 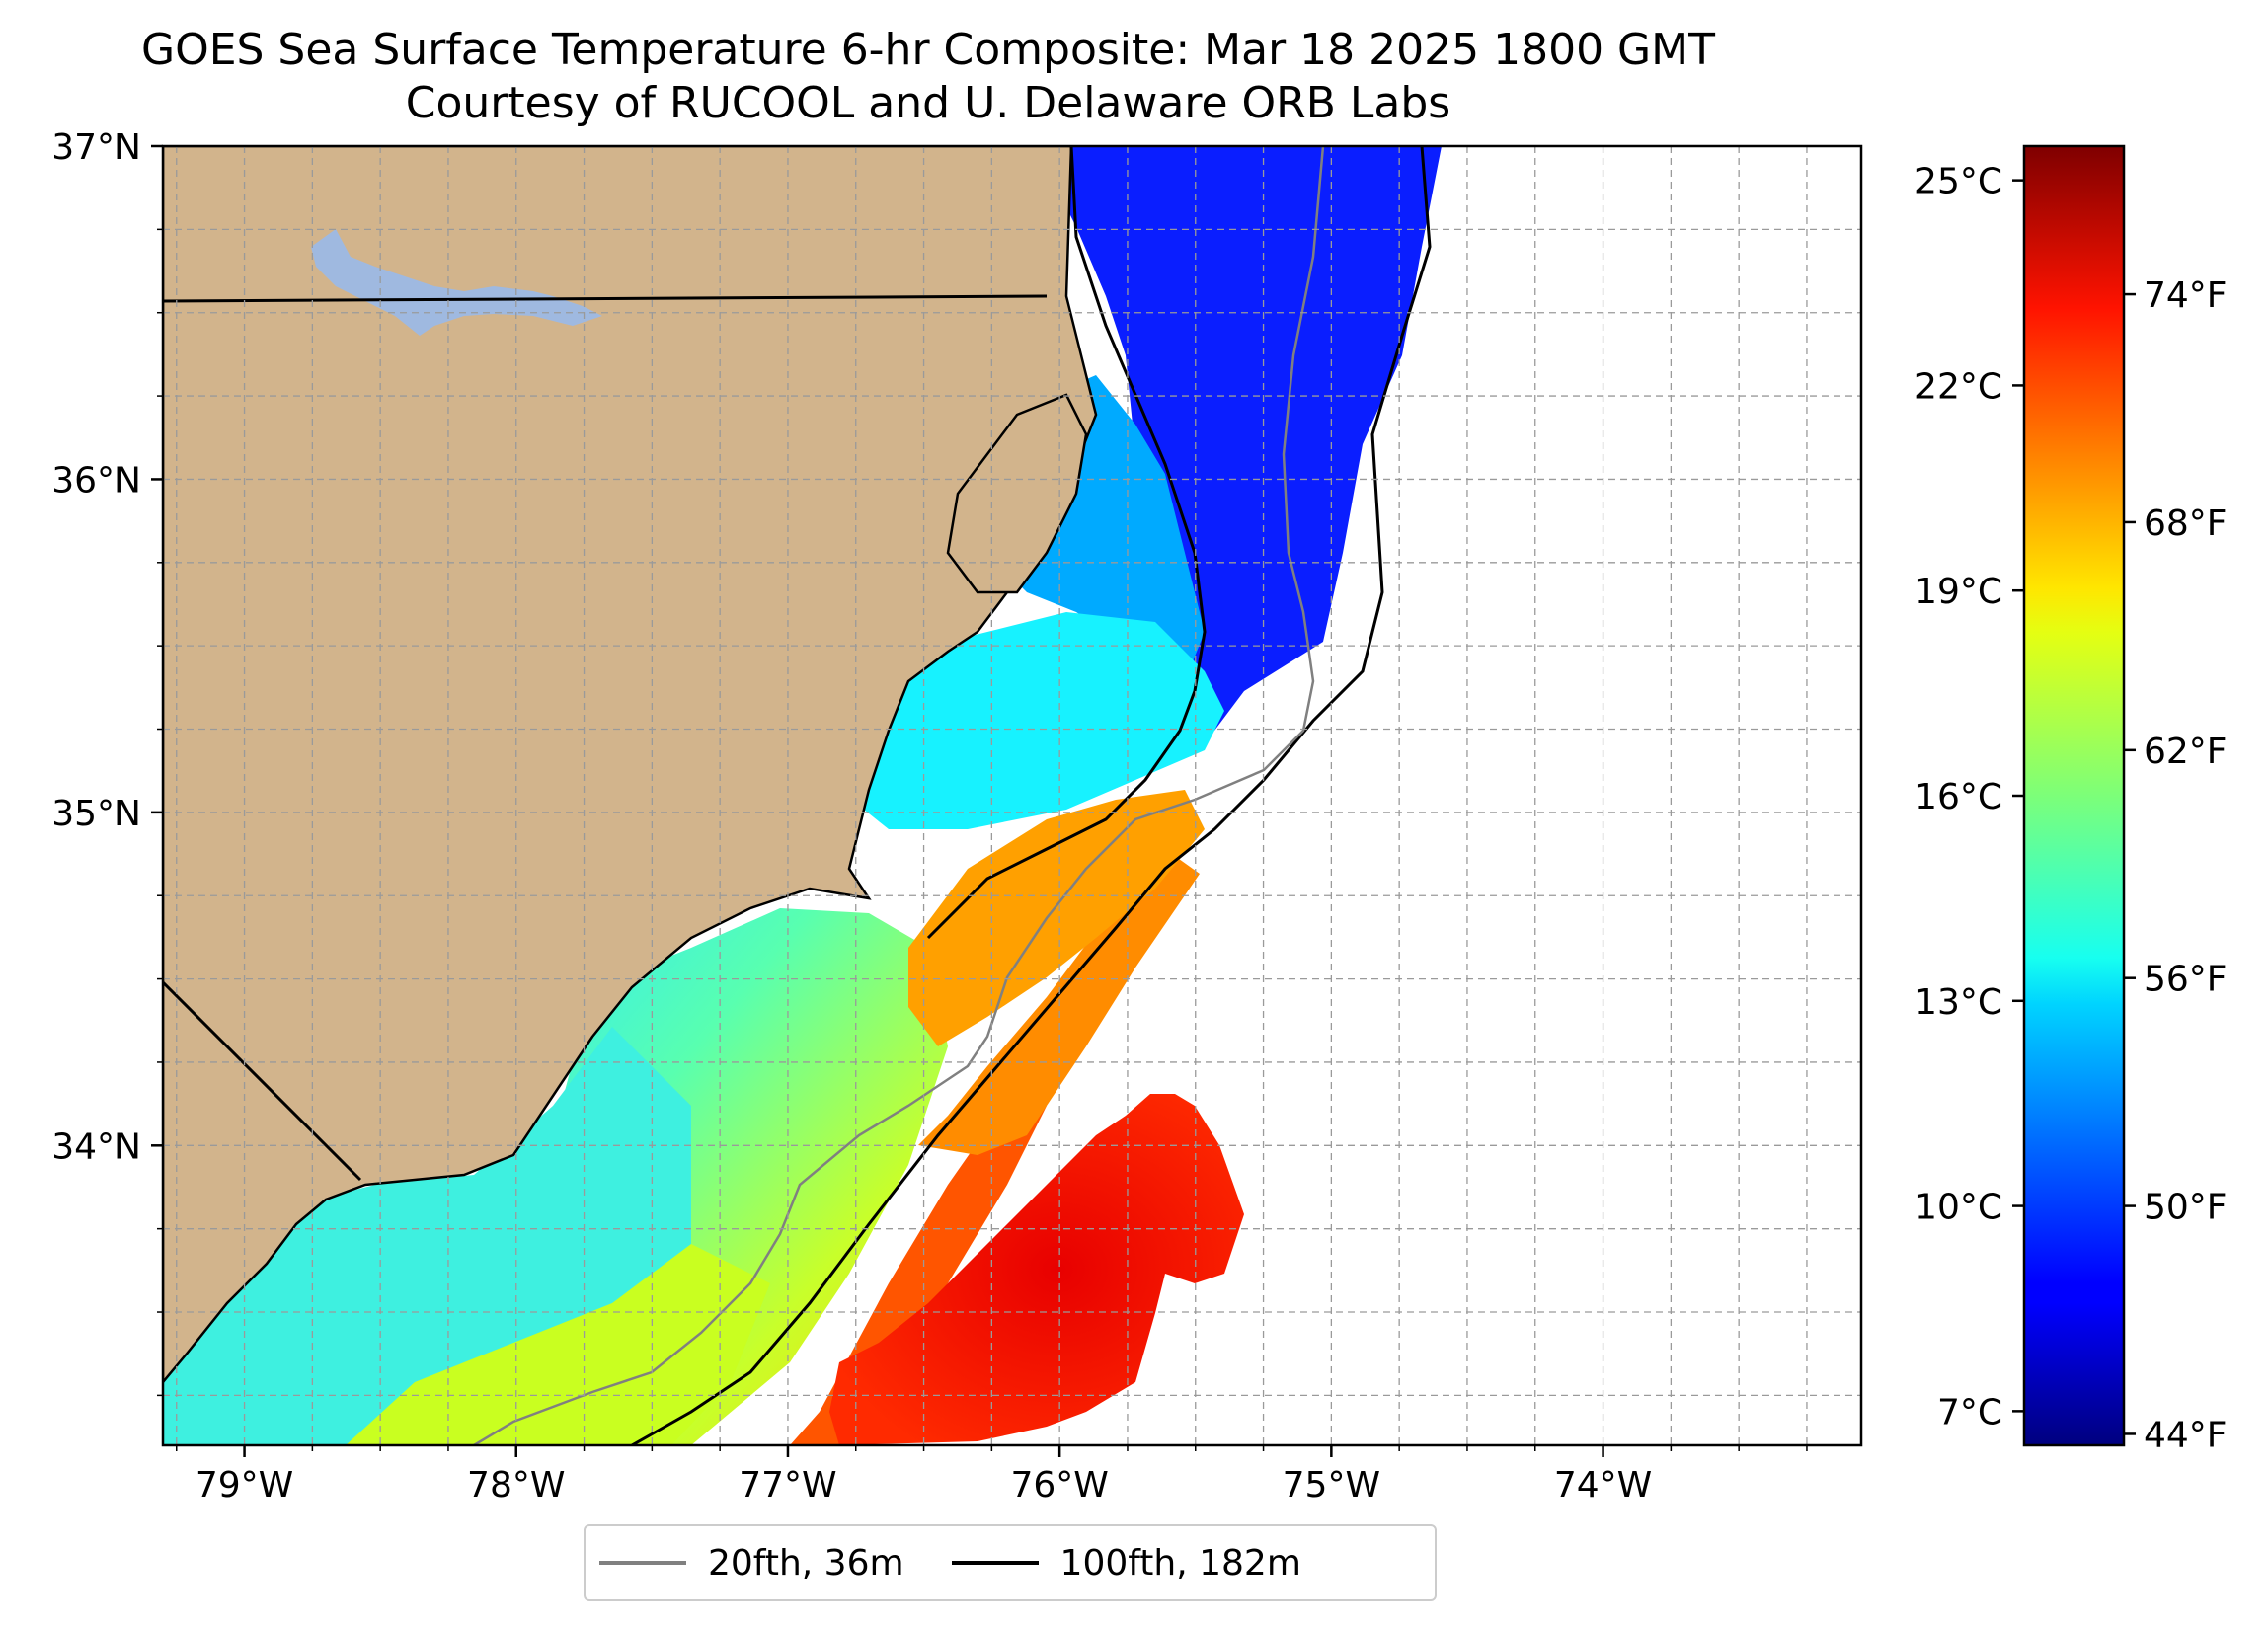 What do you see at coordinates (2186, 980) in the screenshot?
I see `fahrenheit-tick-label: 56°F` at bounding box center [2186, 980].